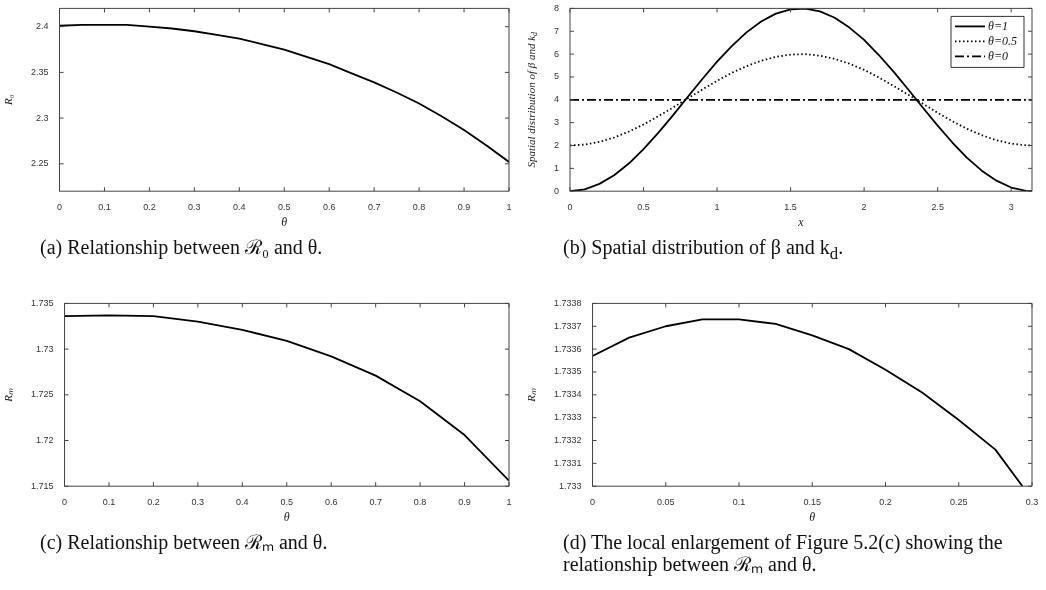 The height and width of the screenshot is (590, 1046). I want to click on y-tick-label: 1.7338, so click(568, 302).